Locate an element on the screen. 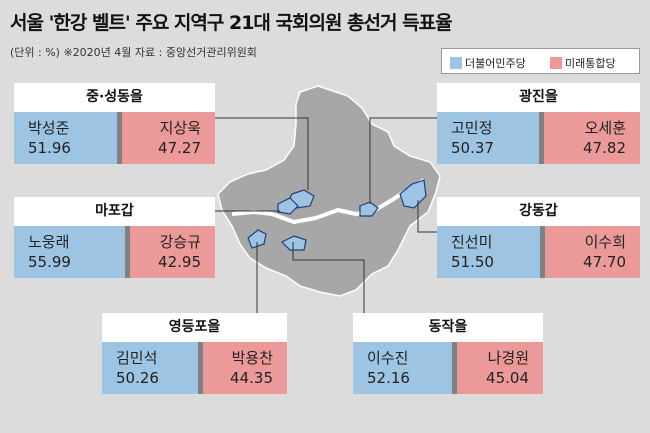 Image resolution: width=650 pixels, height=433 pixels. district-title: 영등포을 is located at coordinates (194, 327).